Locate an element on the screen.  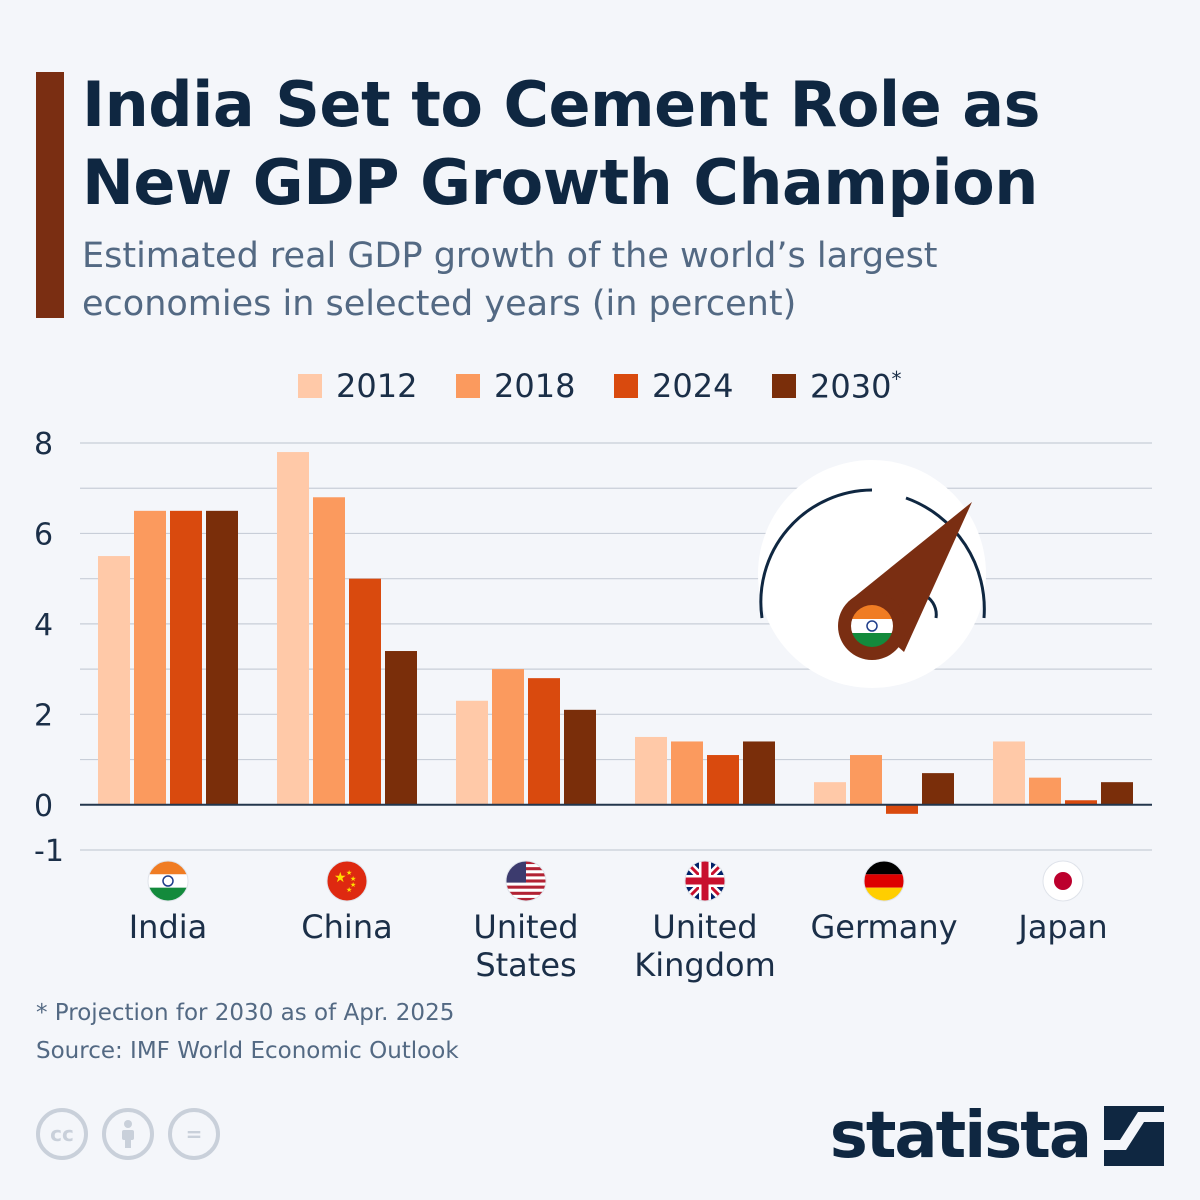
legend-item-2030: 2030* is located at coordinates (836, 386).